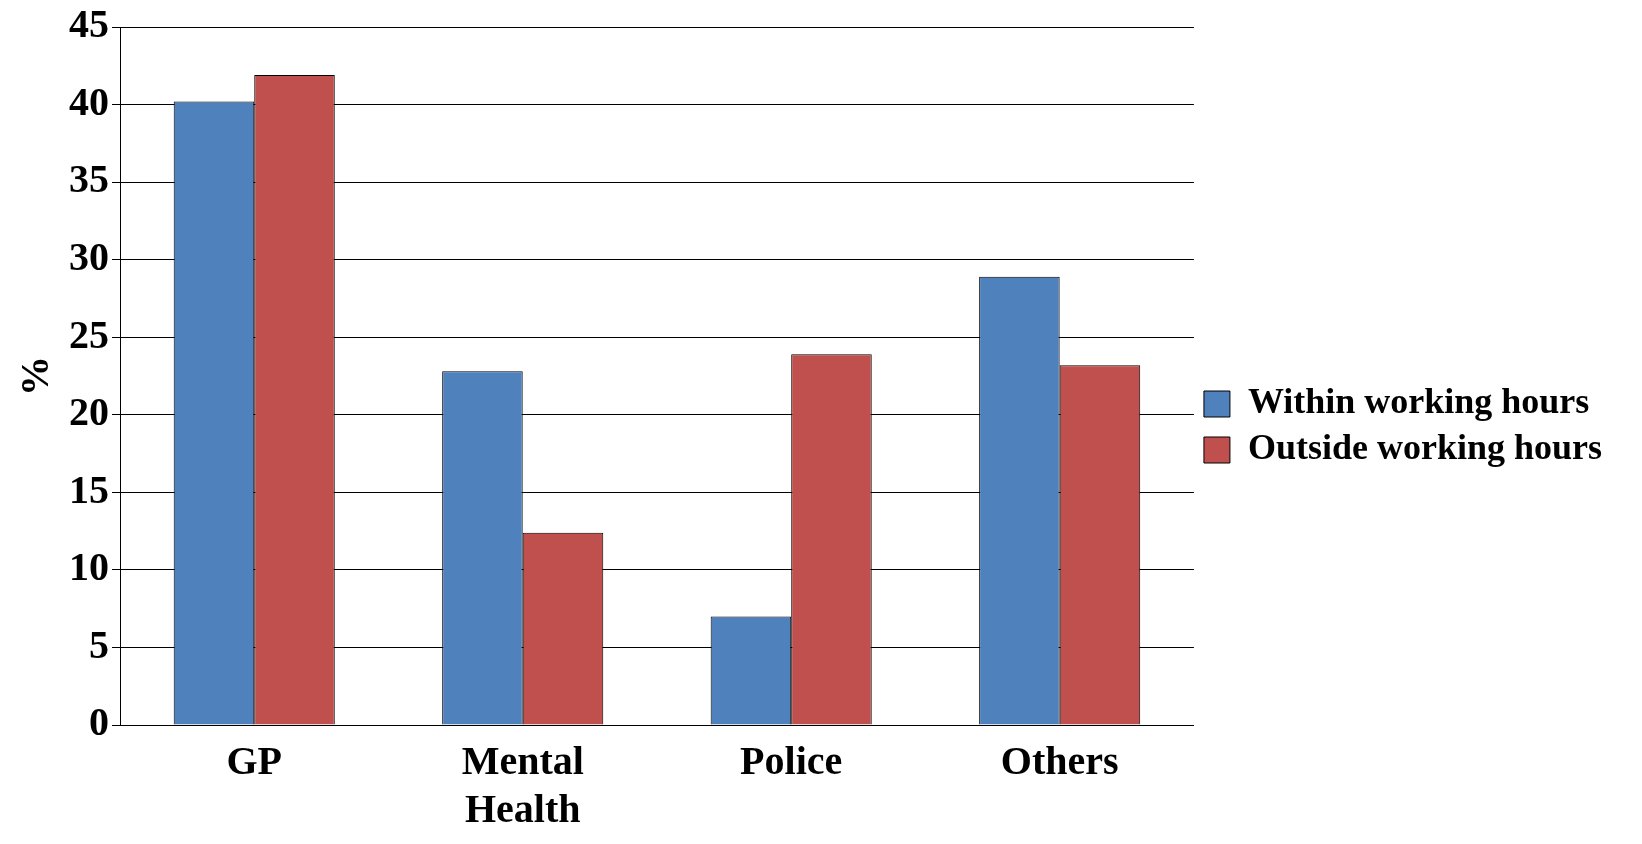 The height and width of the screenshot is (844, 1642). Describe the element at coordinates (89, 179) in the screenshot. I see `y-tick-label: 35` at that location.